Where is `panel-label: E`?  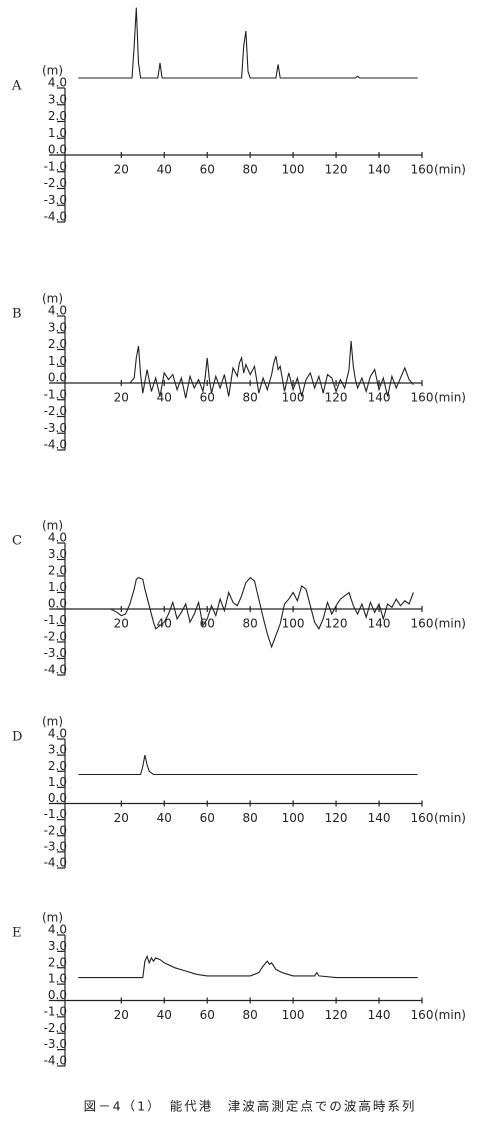 panel-label: E is located at coordinates (17, 933).